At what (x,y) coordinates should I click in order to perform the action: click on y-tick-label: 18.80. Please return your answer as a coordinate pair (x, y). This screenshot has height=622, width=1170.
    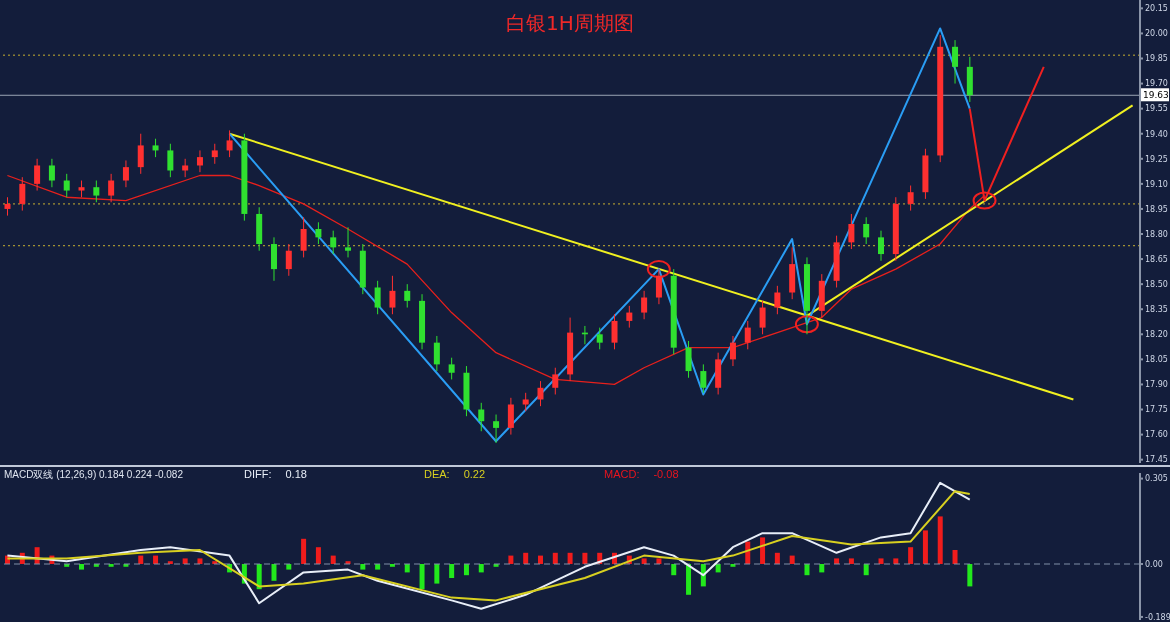
    Looking at the image, I should click on (1156, 234).